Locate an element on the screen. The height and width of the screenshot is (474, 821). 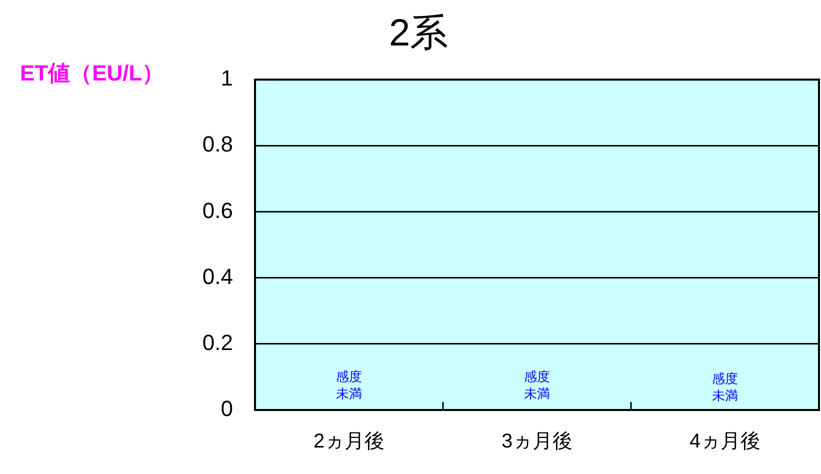
y-tick-label: 1 is located at coordinates (226, 78).